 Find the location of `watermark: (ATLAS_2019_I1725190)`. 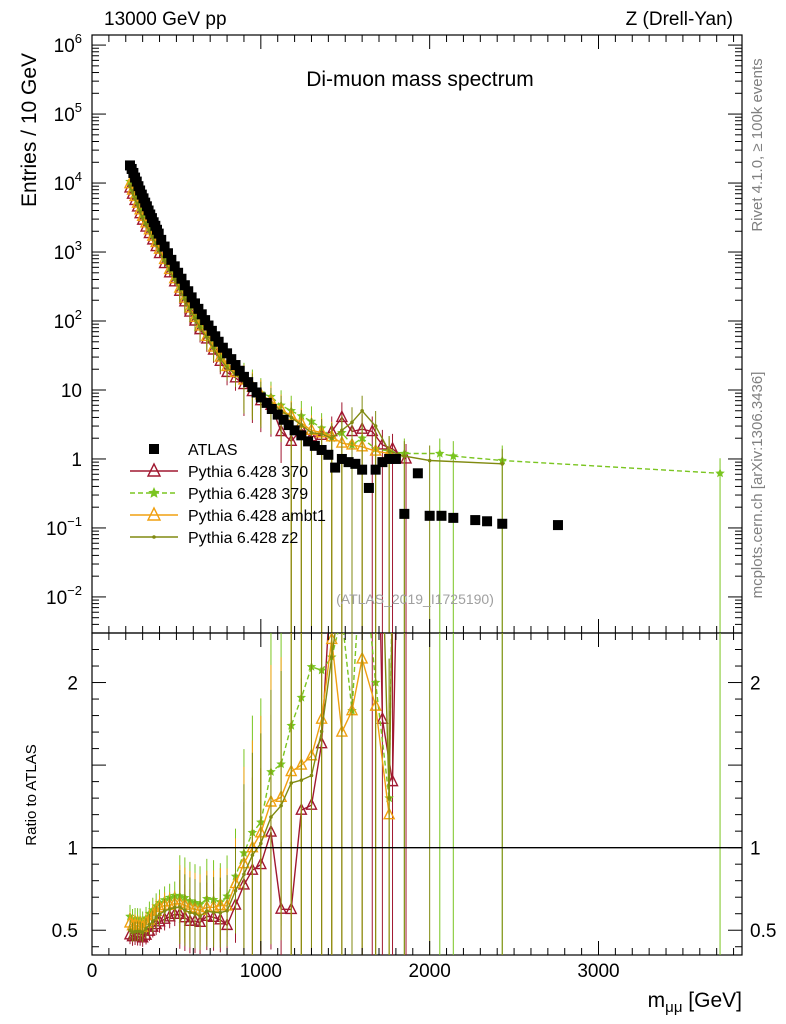

watermark: (ATLAS_2019_I1725190) is located at coordinates (415, 599).